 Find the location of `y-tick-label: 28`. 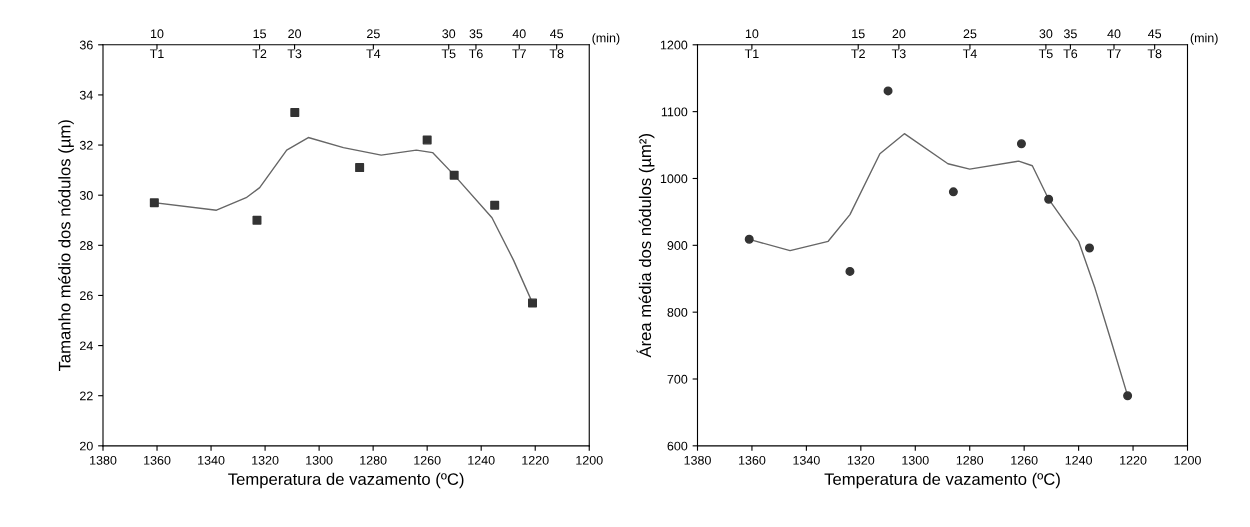

y-tick-label: 28 is located at coordinates (86, 245).